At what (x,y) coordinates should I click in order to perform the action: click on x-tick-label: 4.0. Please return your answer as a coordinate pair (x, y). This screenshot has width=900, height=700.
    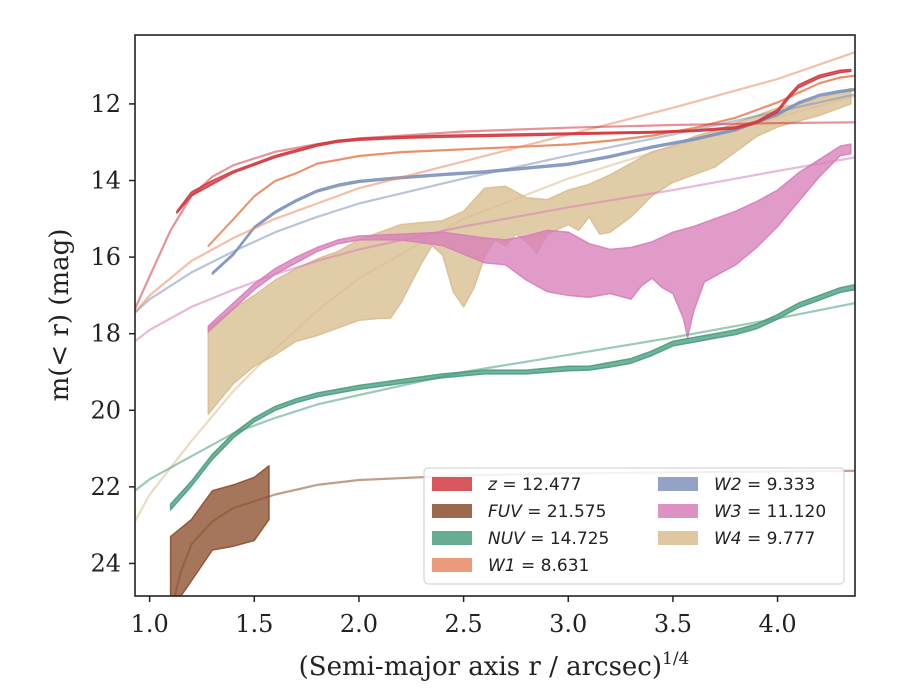
    Looking at the image, I should click on (777, 624).